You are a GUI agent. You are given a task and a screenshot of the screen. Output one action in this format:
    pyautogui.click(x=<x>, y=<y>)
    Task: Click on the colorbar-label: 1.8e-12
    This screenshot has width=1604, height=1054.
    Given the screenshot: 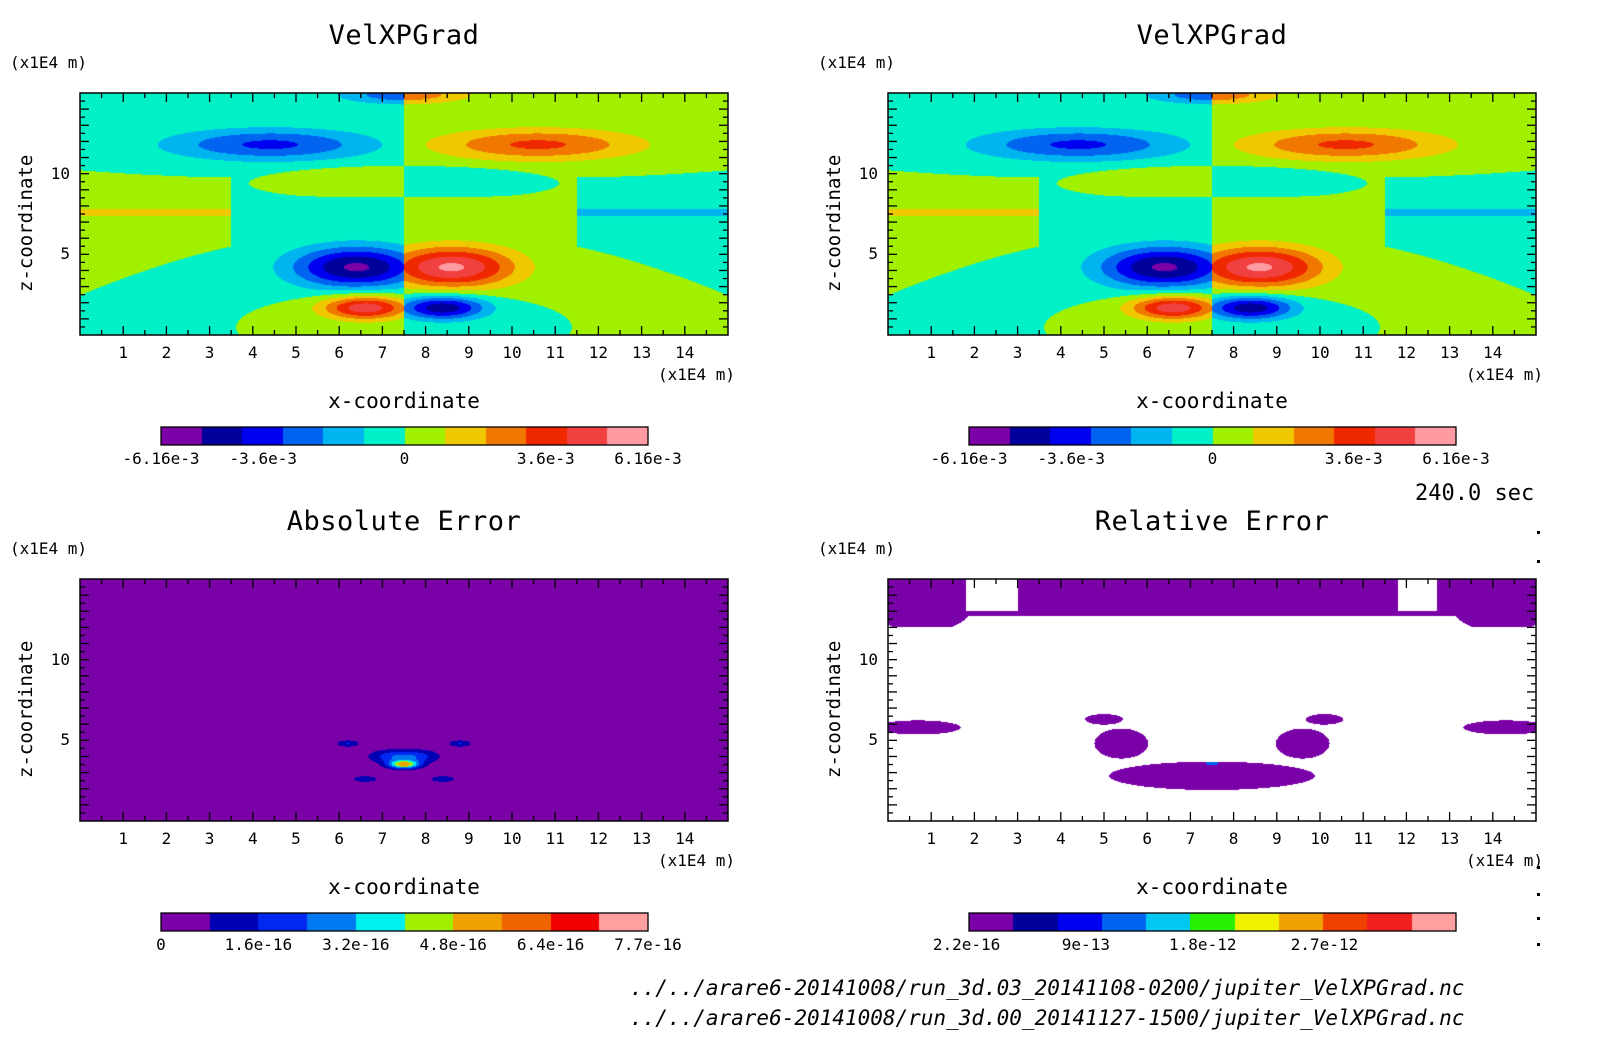 What is the action you would take?
    pyautogui.click(x=1203, y=944)
    